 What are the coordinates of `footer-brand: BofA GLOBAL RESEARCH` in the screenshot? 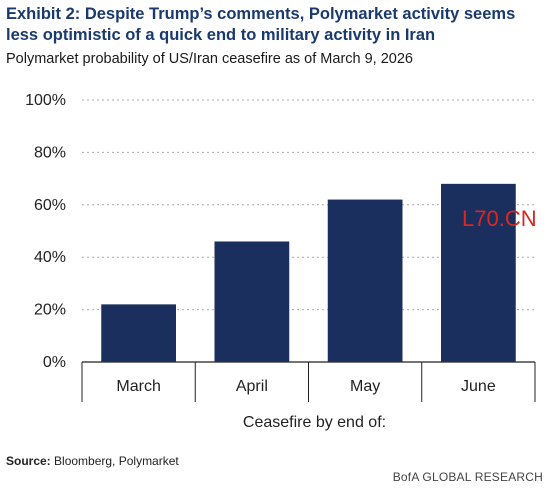 It's located at (467, 477).